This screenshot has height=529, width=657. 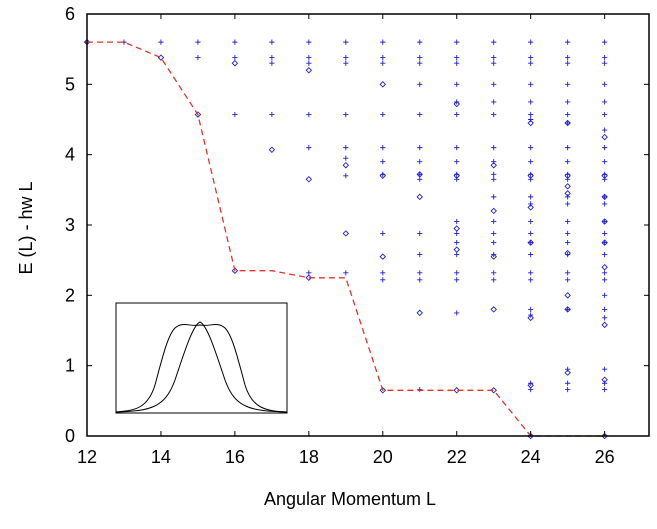 What do you see at coordinates (235, 457) in the screenshot?
I see `x-tick-label: 16` at bounding box center [235, 457].